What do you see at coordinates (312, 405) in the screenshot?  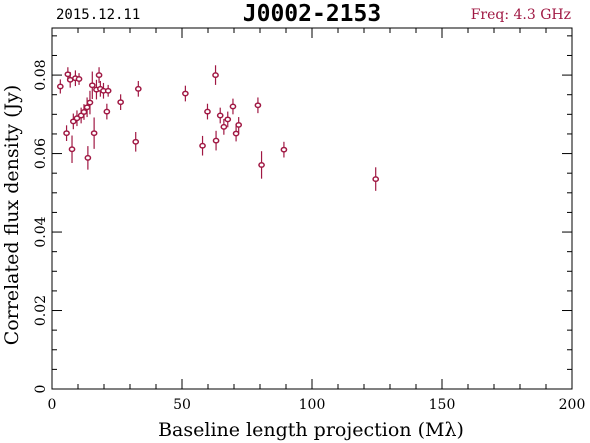 I see `x-tick-label: 100` at bounding box center [312, 405].